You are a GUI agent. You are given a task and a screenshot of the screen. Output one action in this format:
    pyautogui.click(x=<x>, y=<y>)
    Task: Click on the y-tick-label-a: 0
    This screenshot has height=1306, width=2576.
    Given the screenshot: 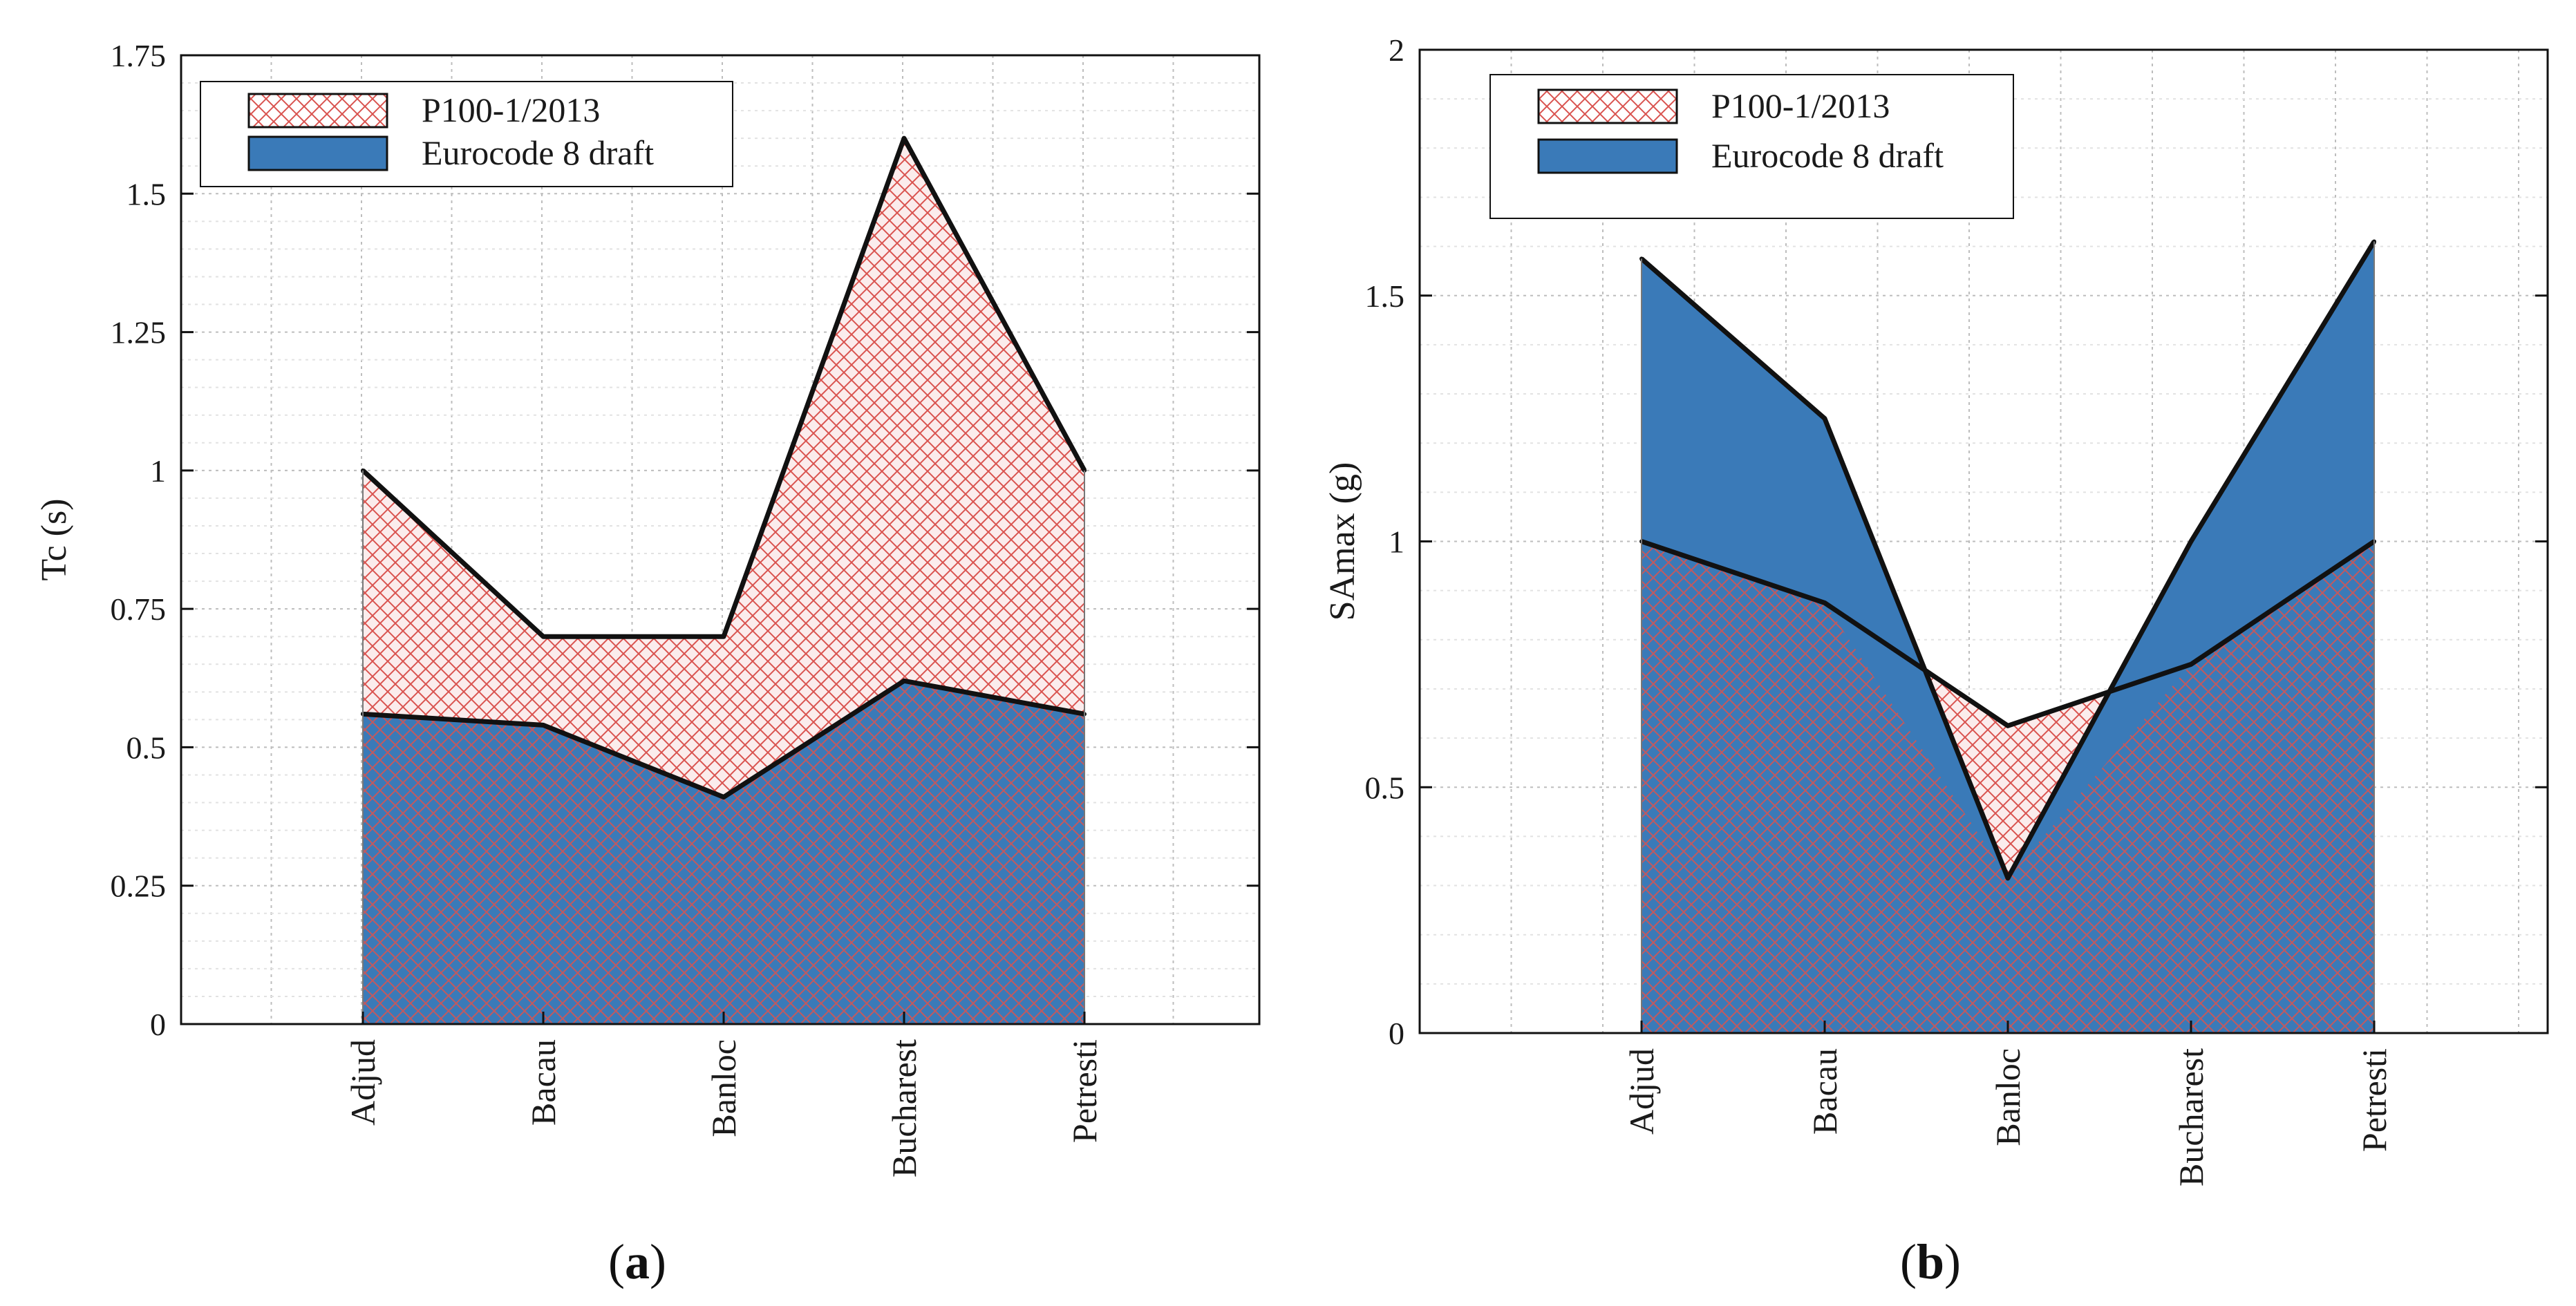 What is the action you would take?
    pyautogui.click(x=158, y=1024)
    